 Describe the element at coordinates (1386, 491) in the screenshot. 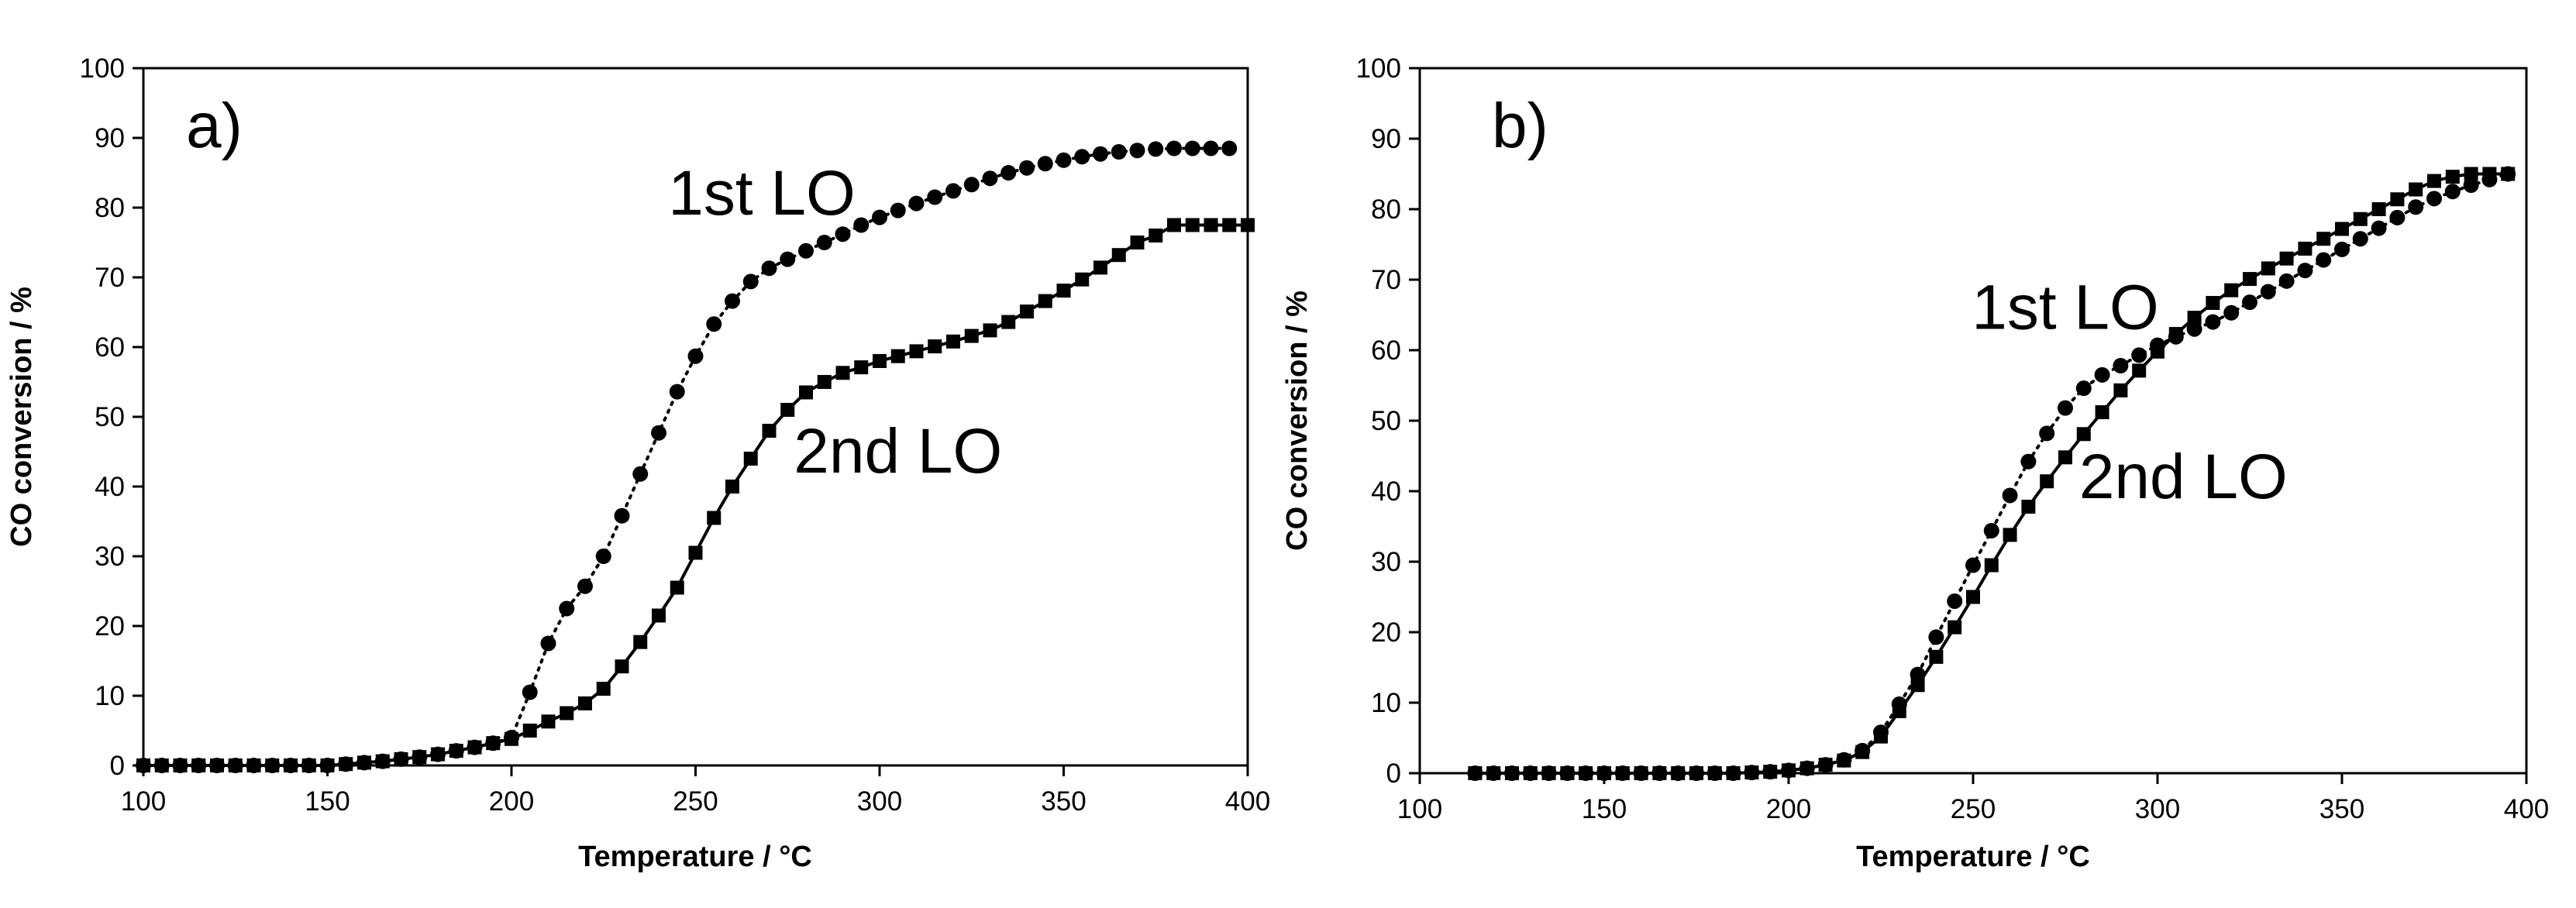

I see `y-tick-label-b: 40` at that location.